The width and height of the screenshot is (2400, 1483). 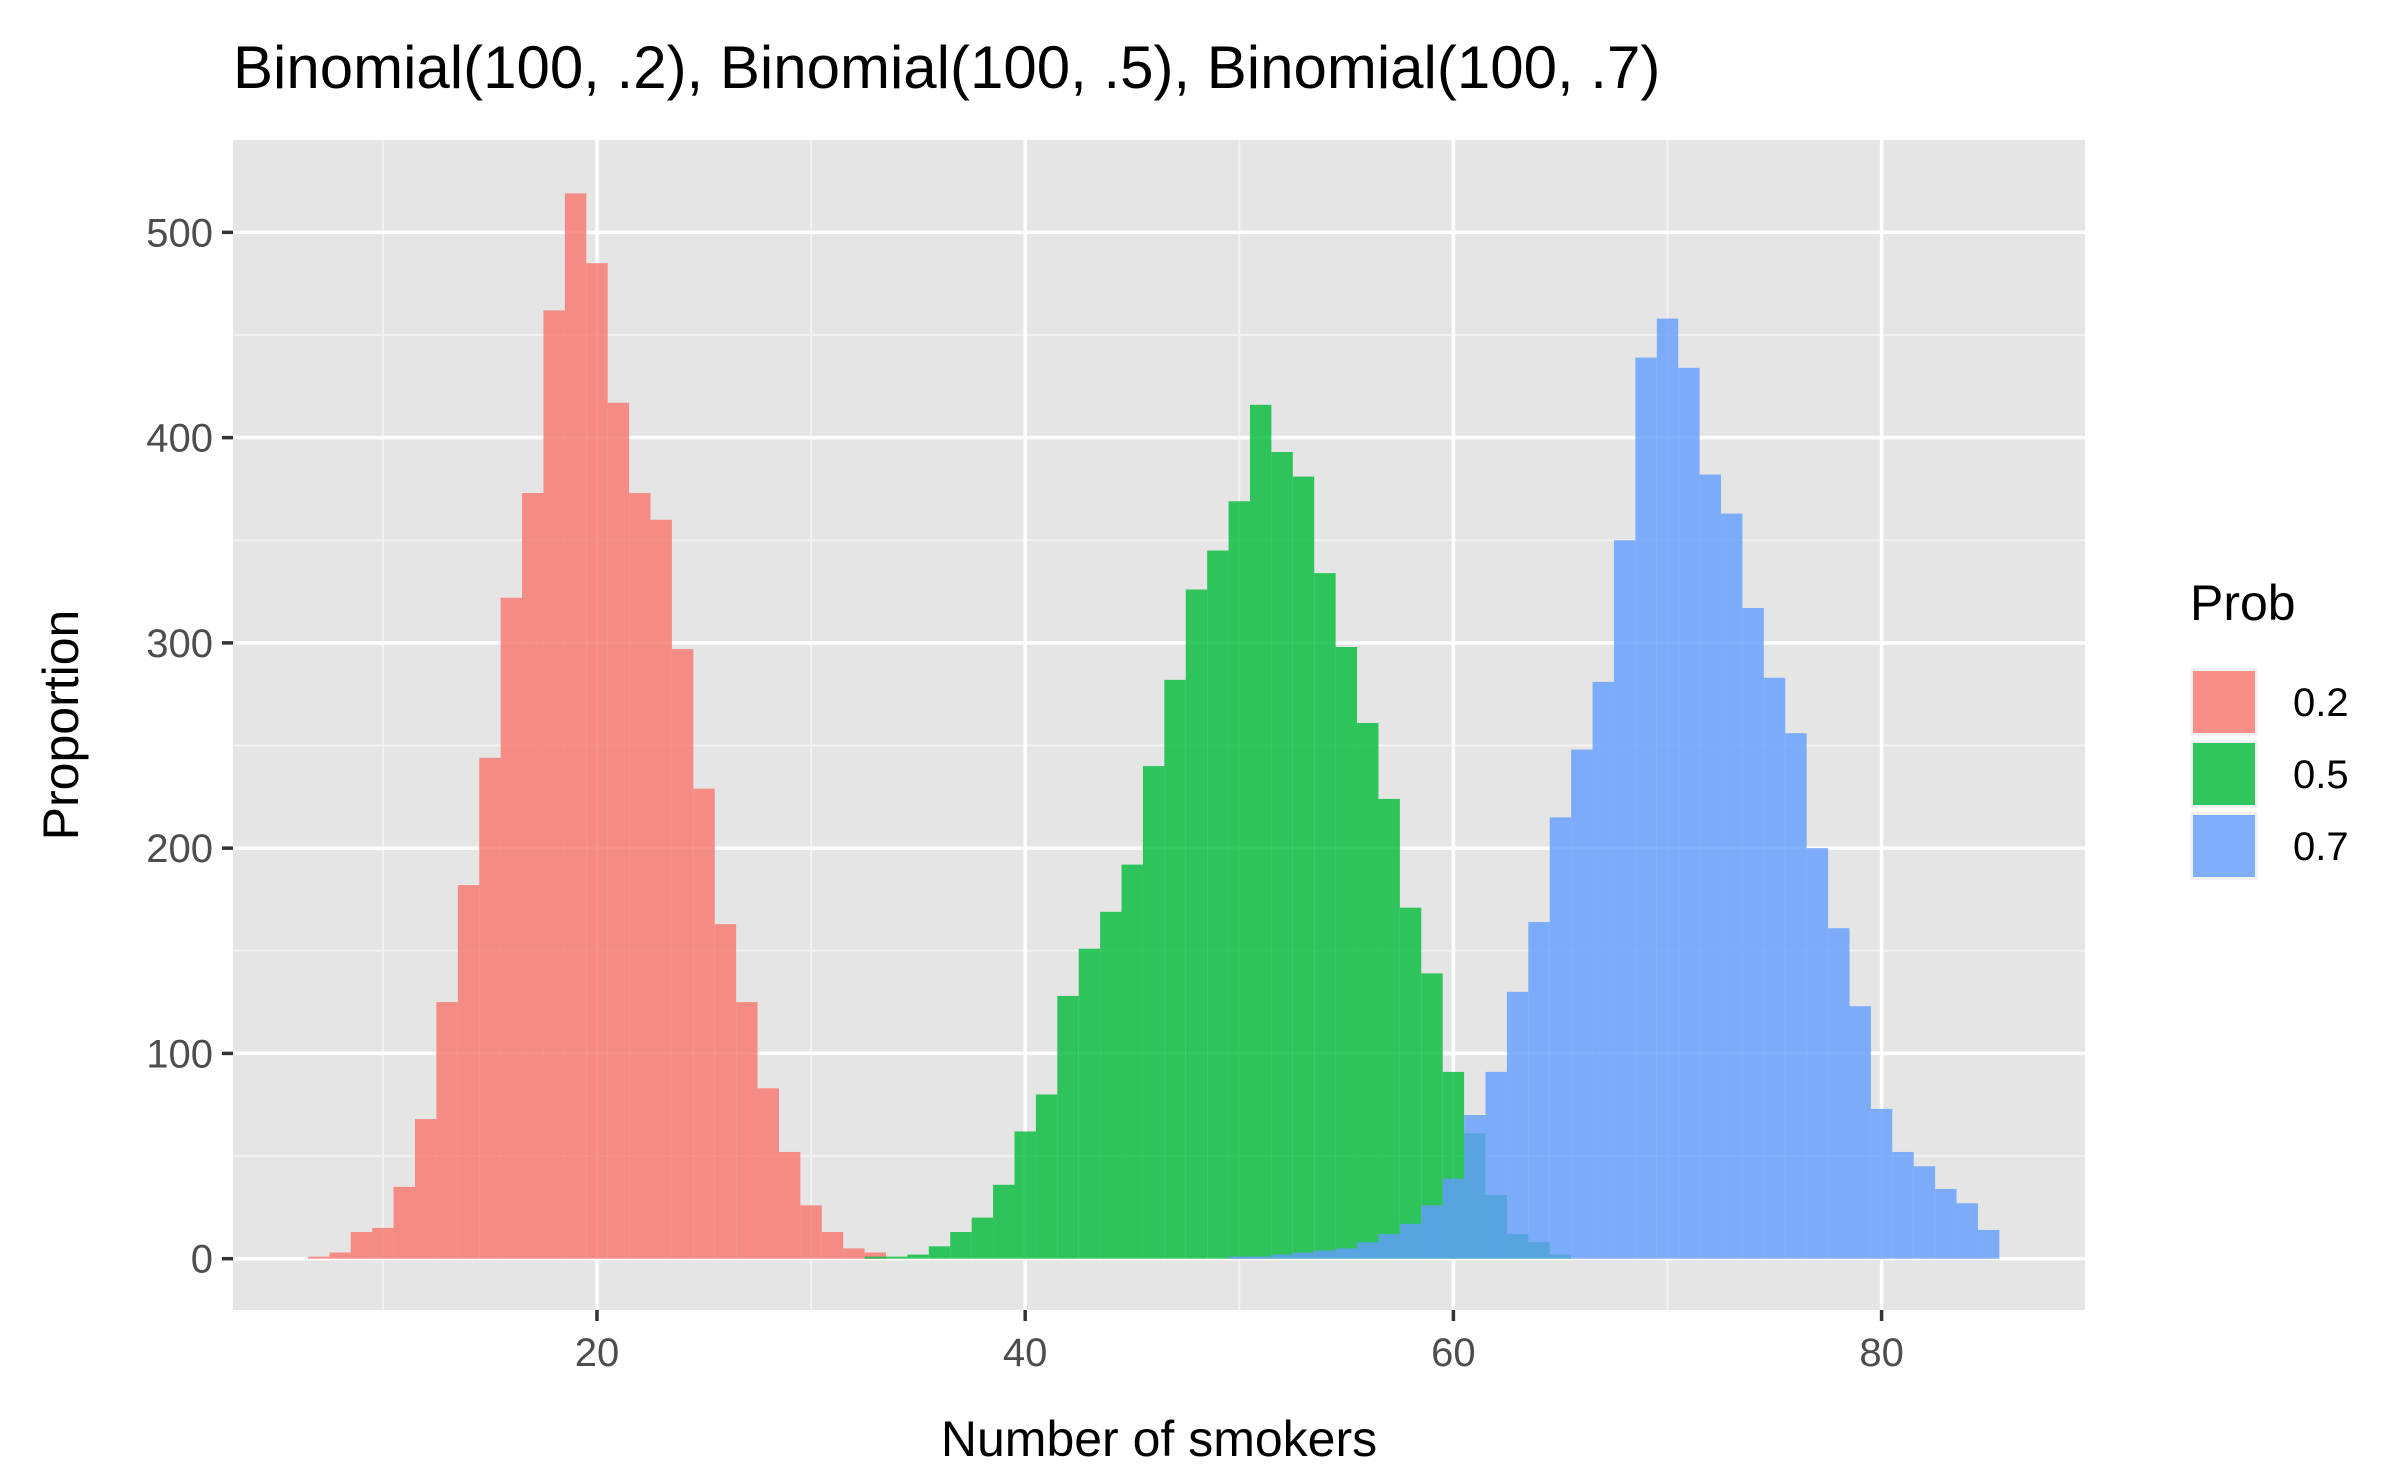 What do you see at coordinates (189, 746) in the screenshot?
I see `y-axis: 0 100 200 300 400 500` at bounding box center [189, 746].